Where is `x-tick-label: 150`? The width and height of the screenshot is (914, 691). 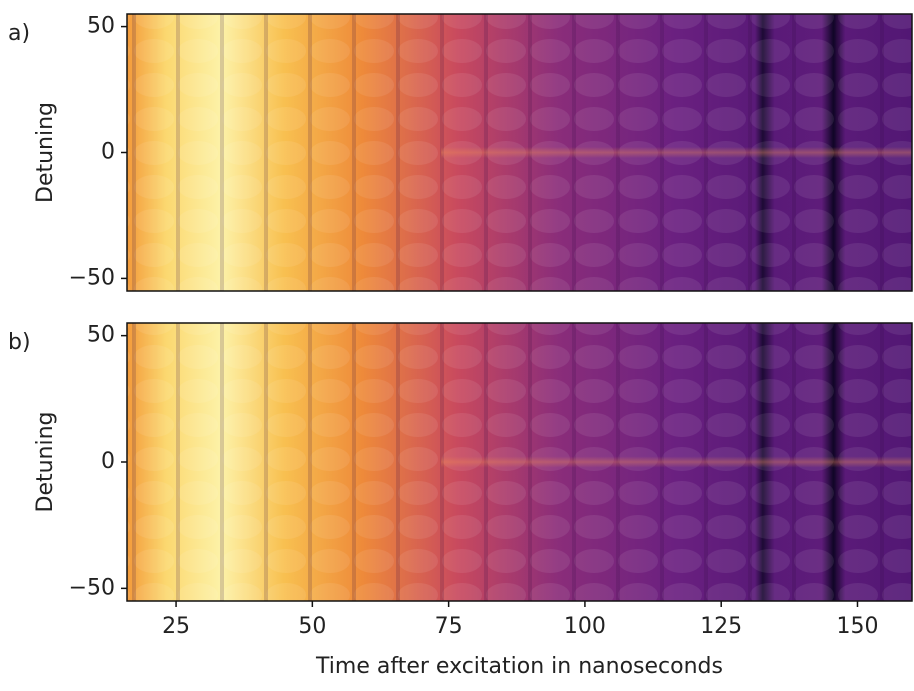 x-tick-label: 150 is located at coordinates (857, 626).